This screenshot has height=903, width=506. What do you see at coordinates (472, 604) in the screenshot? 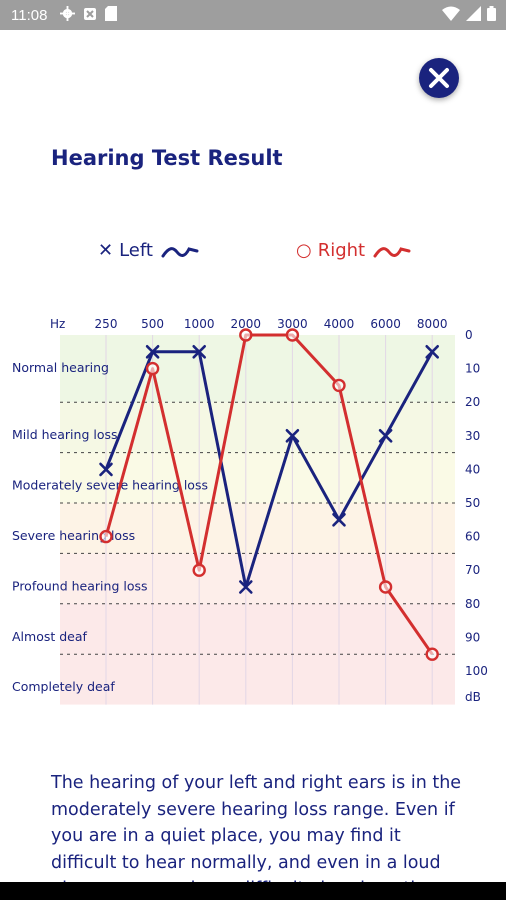
I see `y-tick-label: 80` at bounding box center [472, 604].